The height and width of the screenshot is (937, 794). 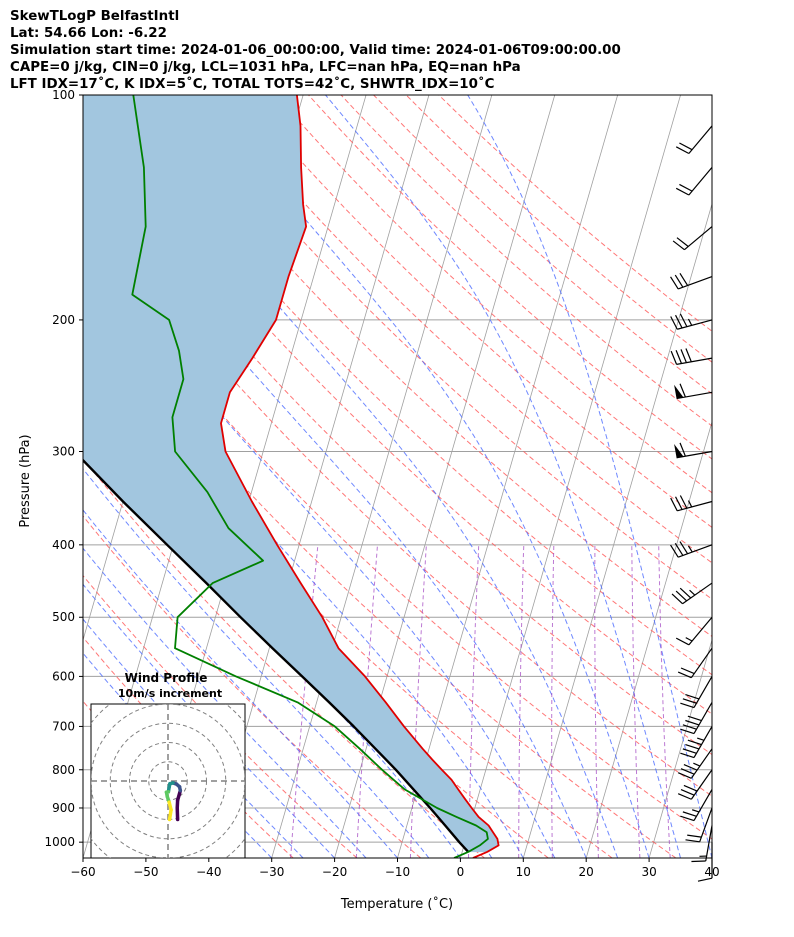 What do you see at coordinates (170, 815) in the screenshot?
I see `hodograph-trace-segment` at bounding box center [170, 815].